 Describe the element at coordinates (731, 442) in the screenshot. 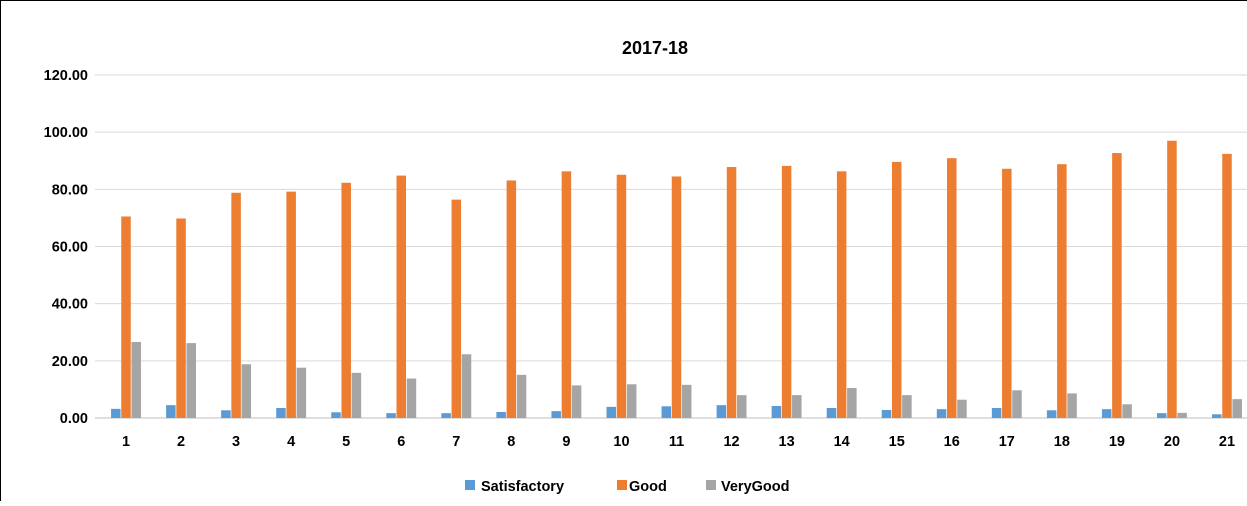

I see `x-tick-label: 12` at that location.